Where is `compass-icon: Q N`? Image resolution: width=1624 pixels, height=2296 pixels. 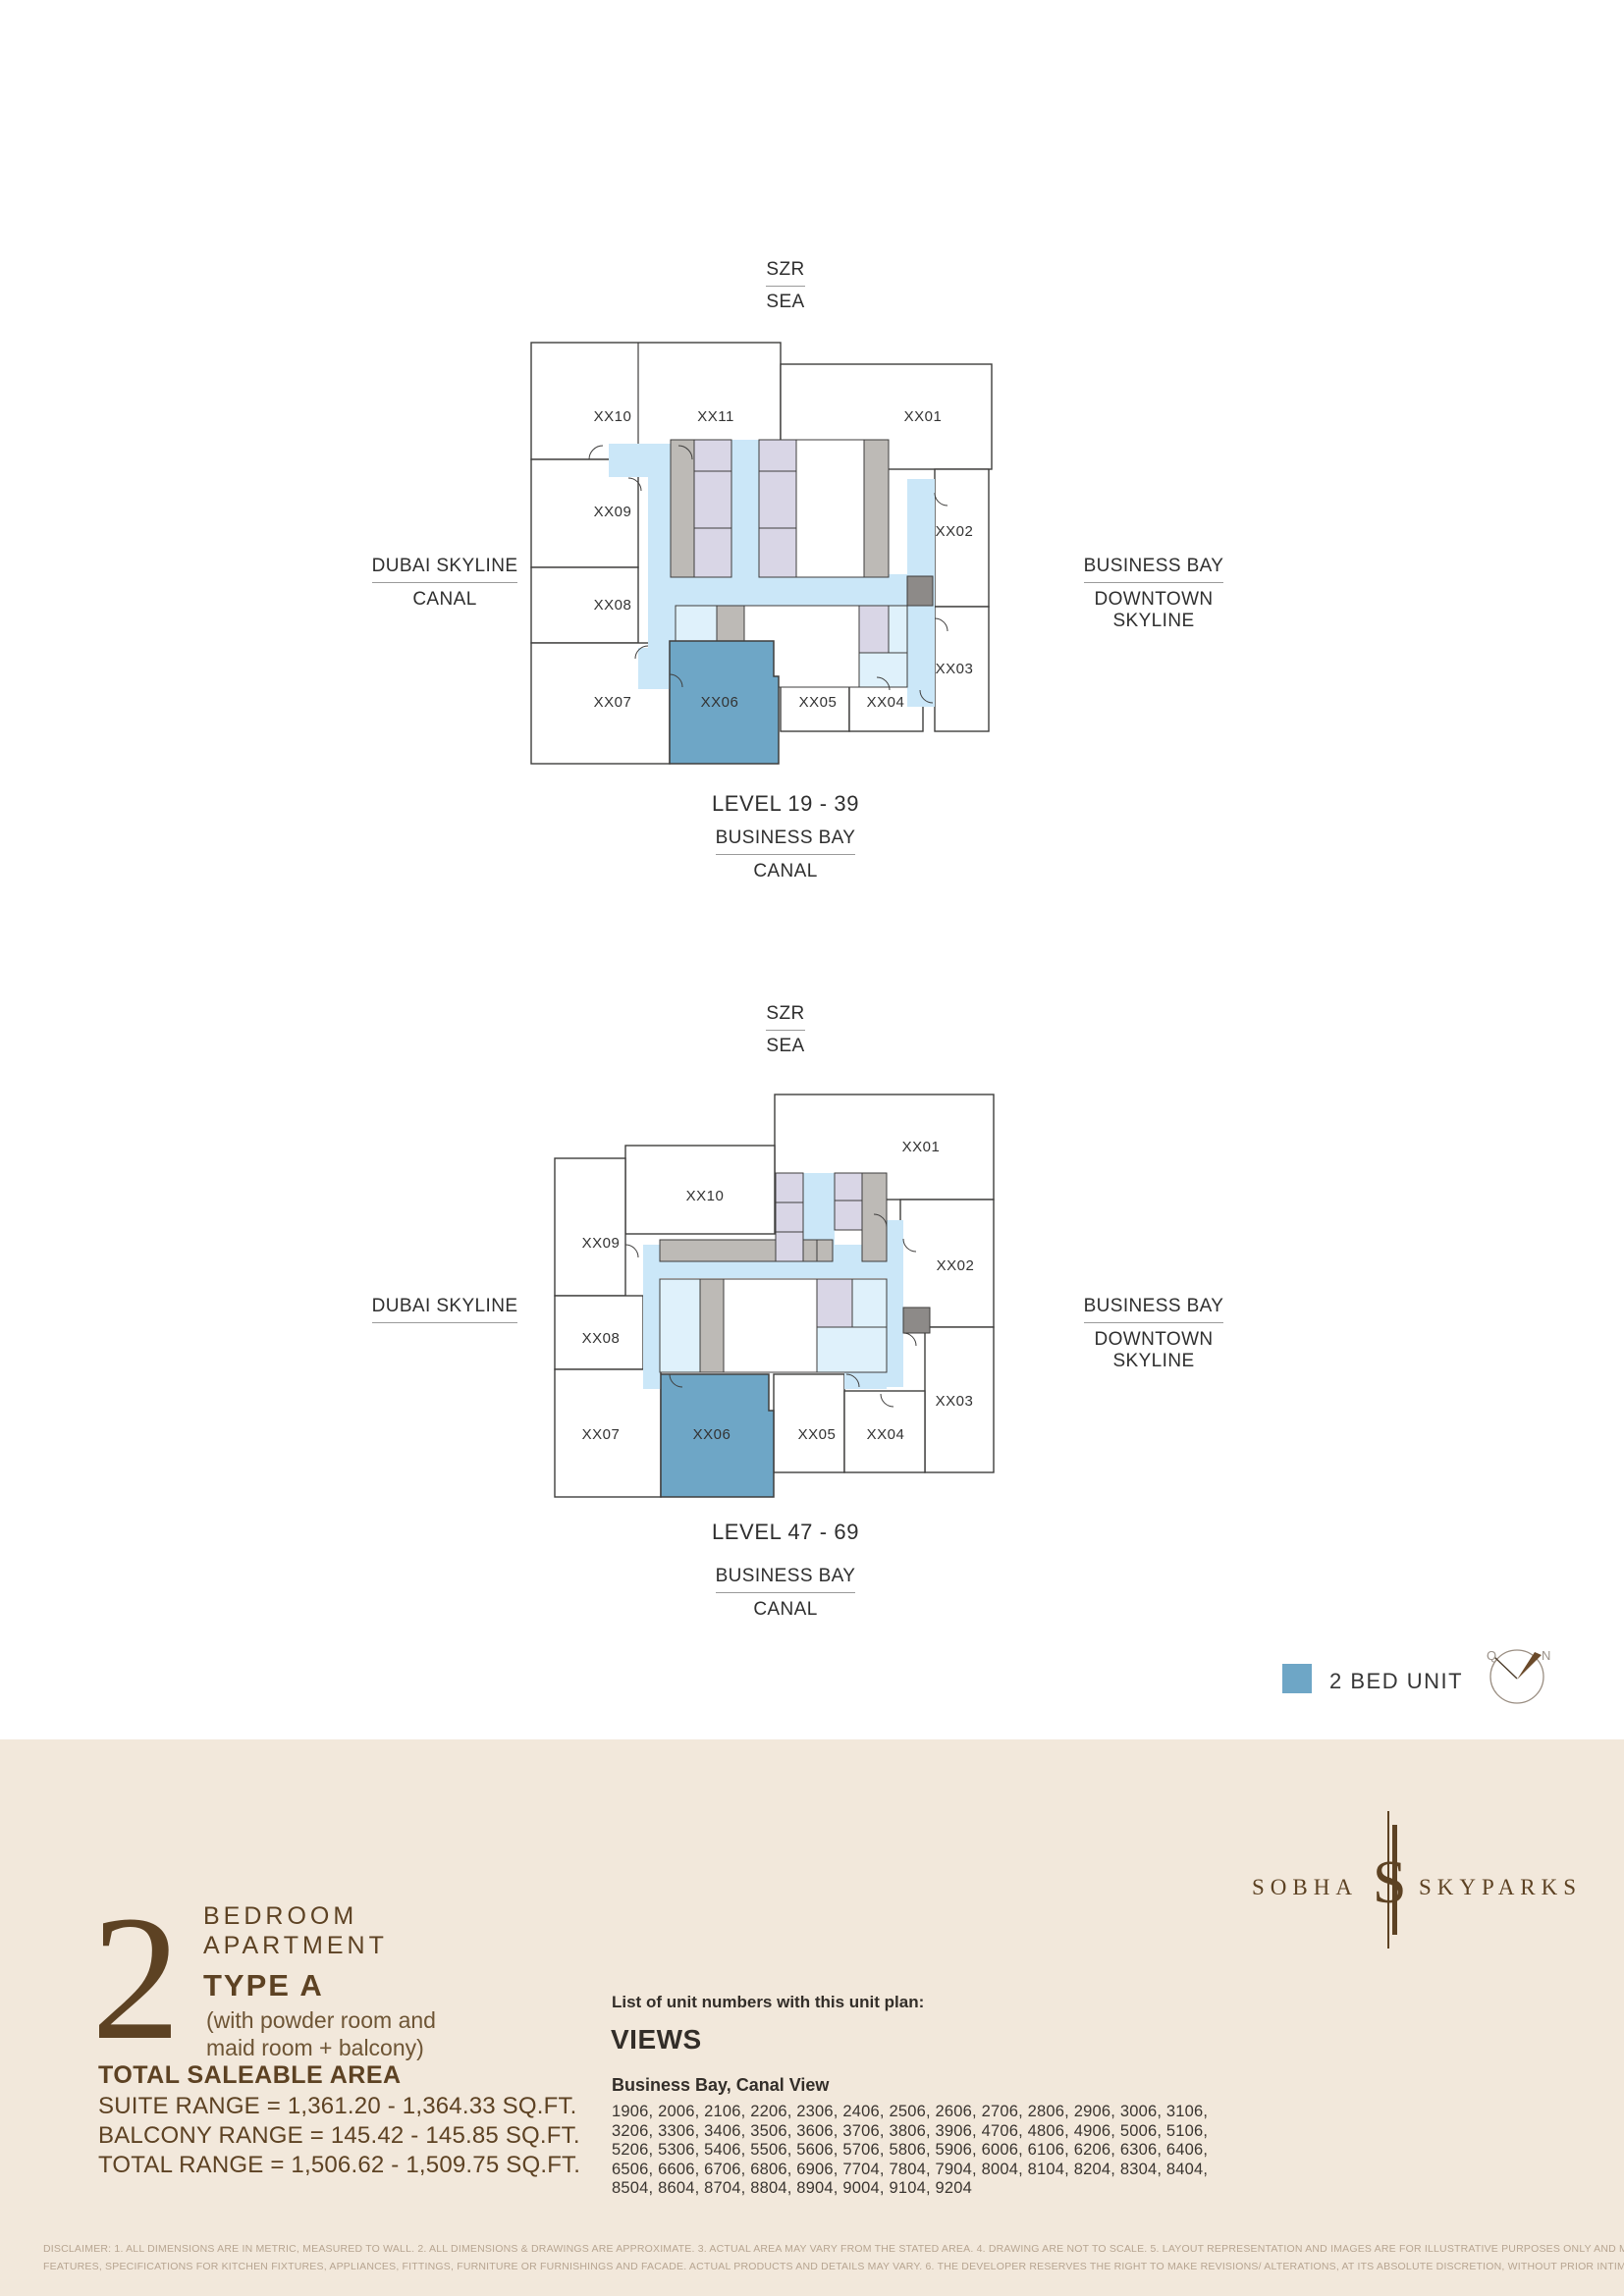
compass-icon: Q N is located at coordinates (1518, 1676).